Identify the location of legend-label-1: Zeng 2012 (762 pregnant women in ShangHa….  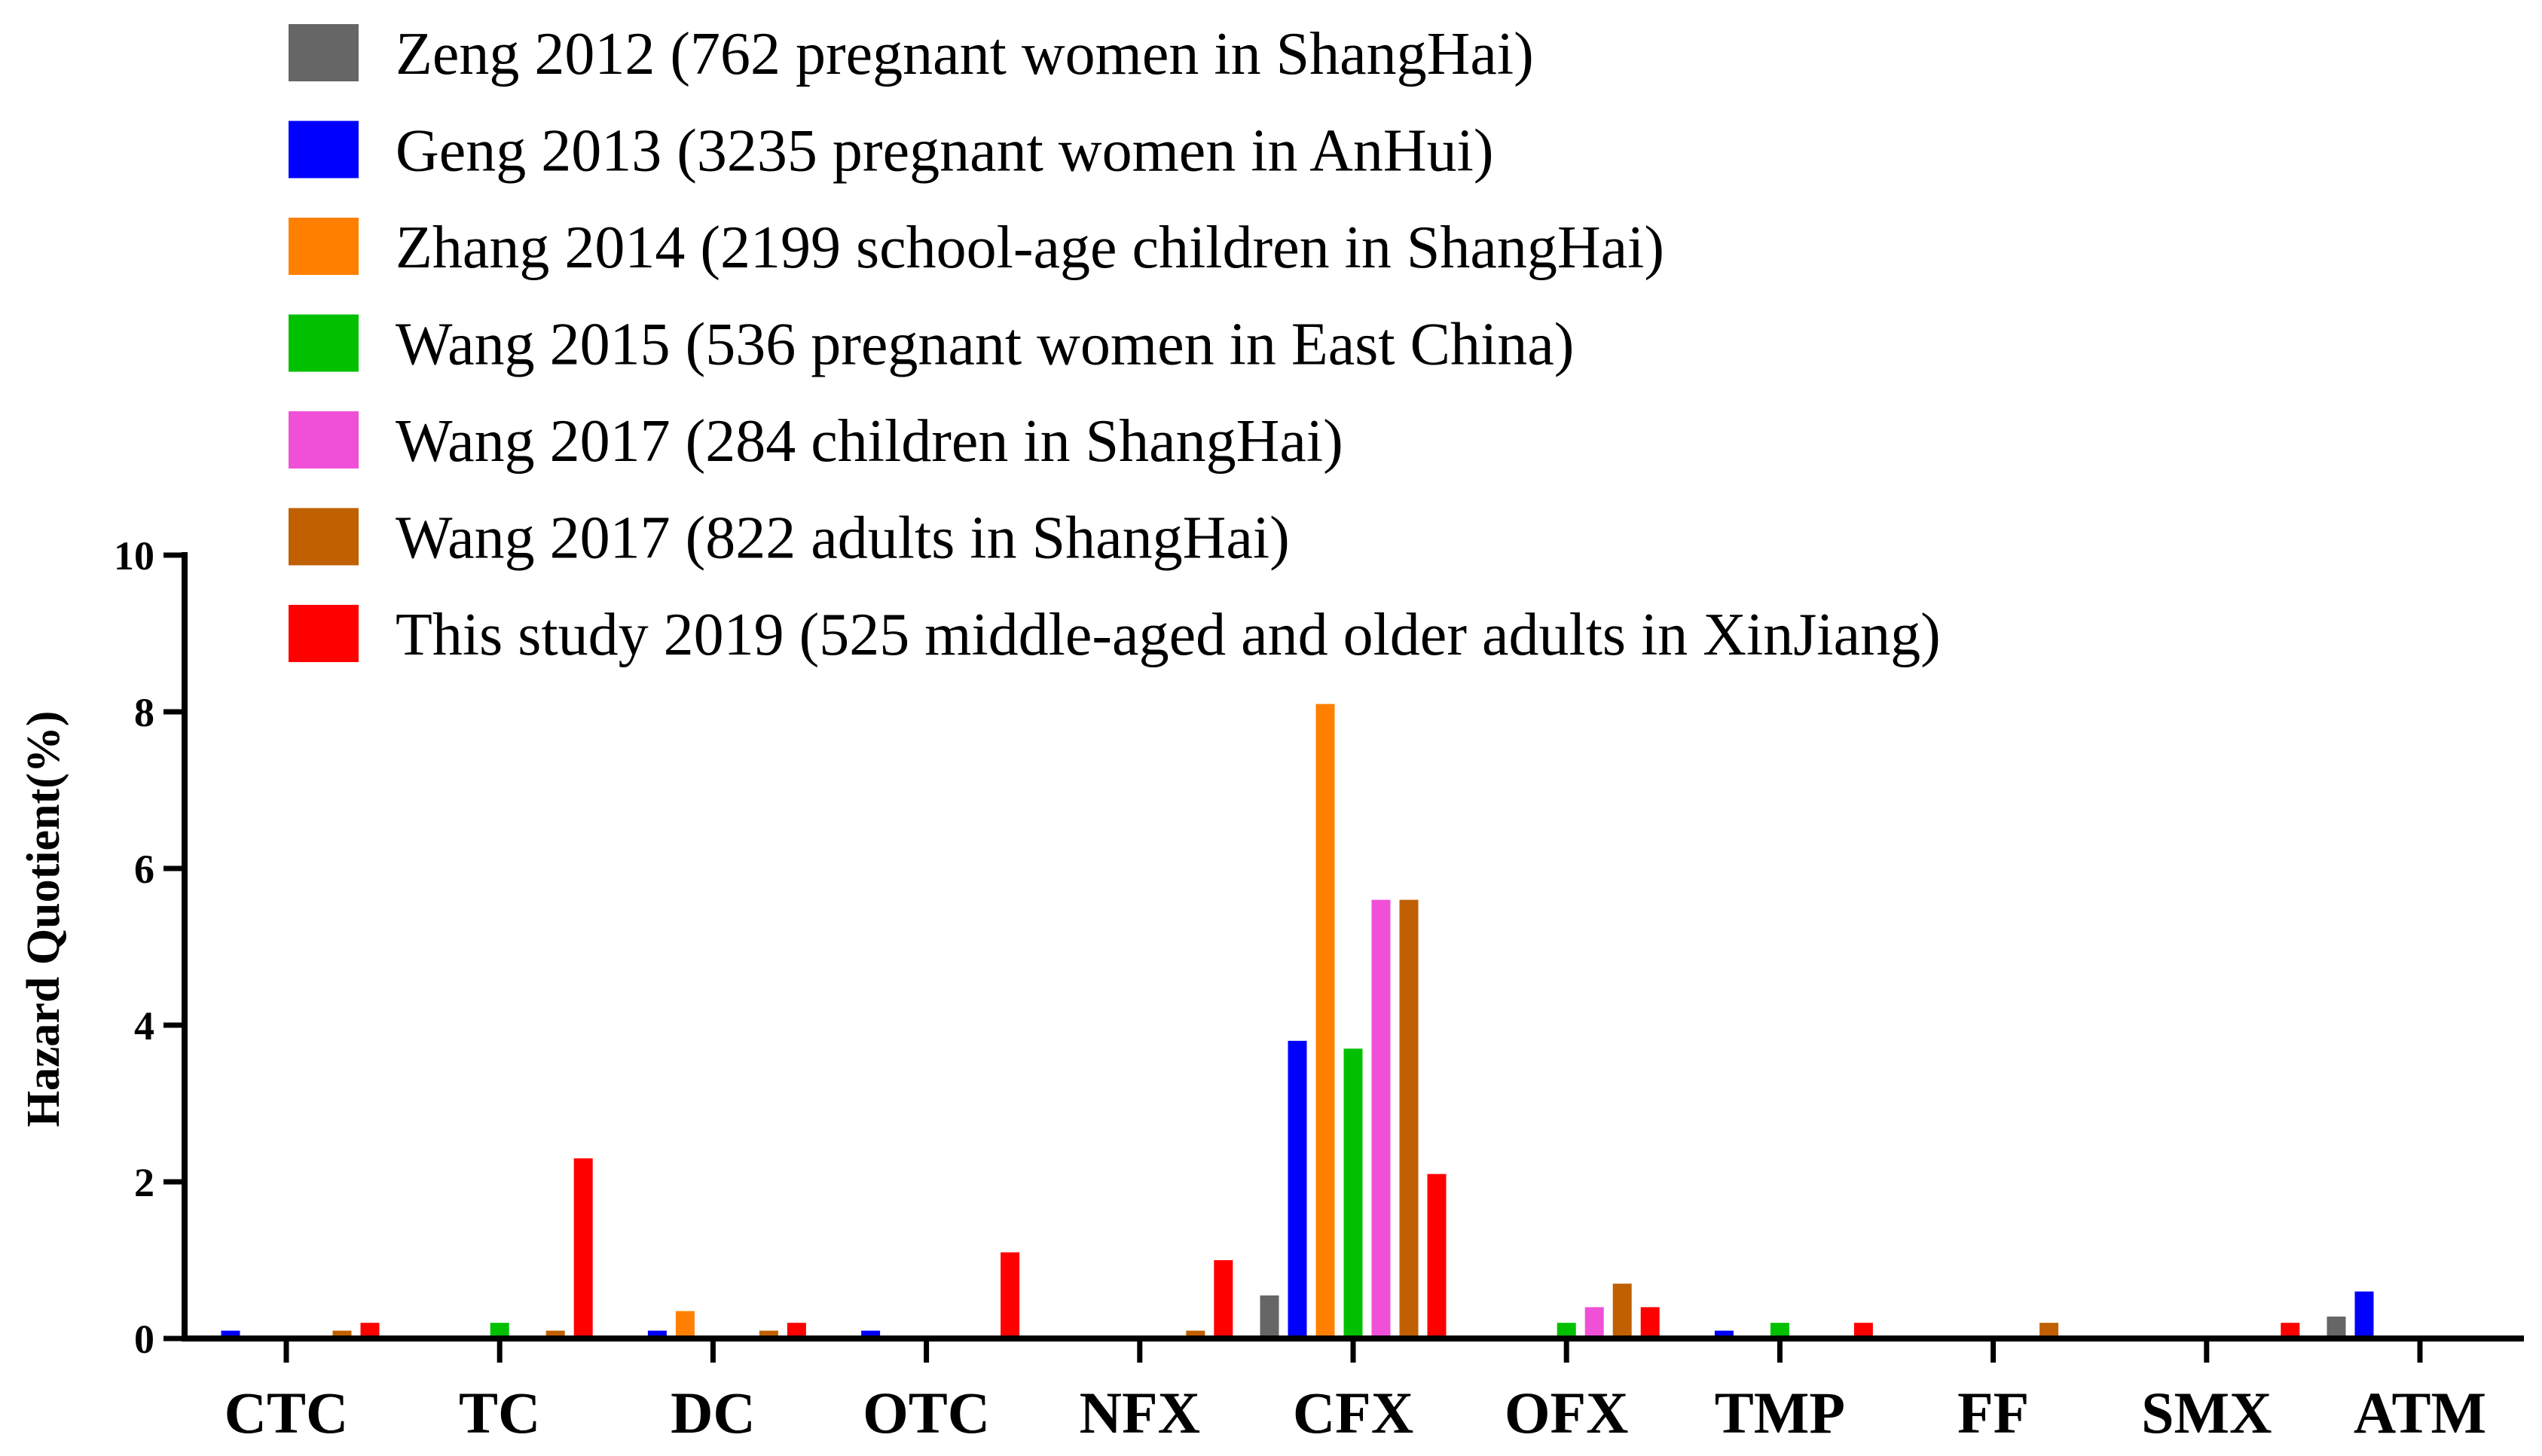
(965, 54).